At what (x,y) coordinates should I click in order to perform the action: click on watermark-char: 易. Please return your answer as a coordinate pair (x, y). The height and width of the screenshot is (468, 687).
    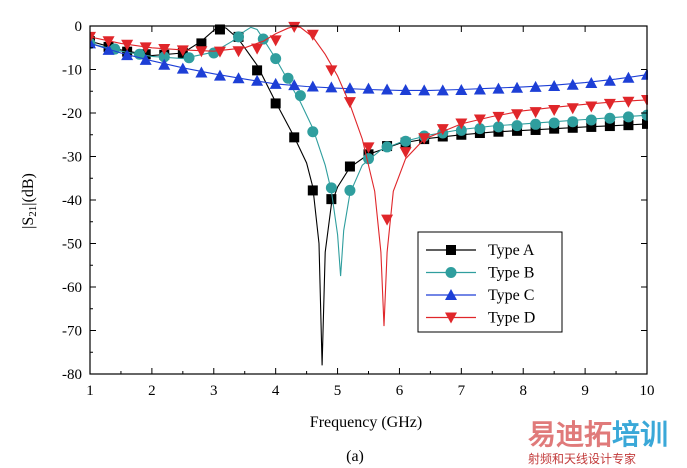
    Looking at the image, I should click on (542, 434).